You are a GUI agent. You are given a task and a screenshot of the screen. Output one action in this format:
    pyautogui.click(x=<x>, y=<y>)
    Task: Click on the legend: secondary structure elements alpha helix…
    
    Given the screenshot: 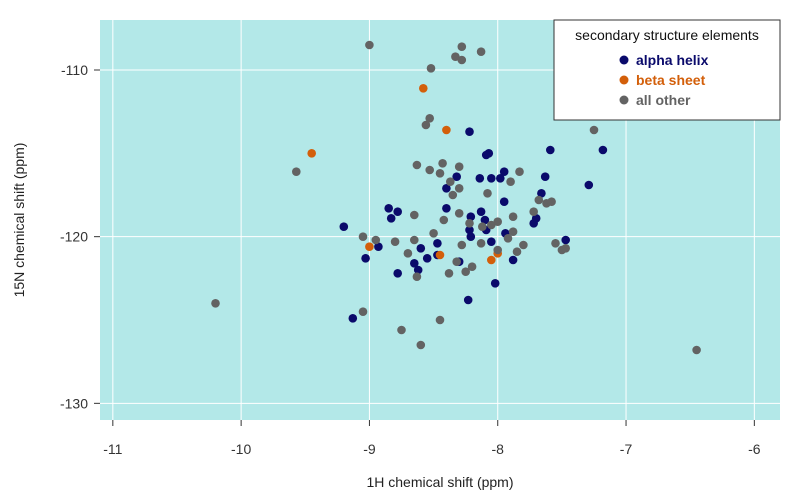 What is the action you would take?
    pyautogui.click(x=667, y=70)
    